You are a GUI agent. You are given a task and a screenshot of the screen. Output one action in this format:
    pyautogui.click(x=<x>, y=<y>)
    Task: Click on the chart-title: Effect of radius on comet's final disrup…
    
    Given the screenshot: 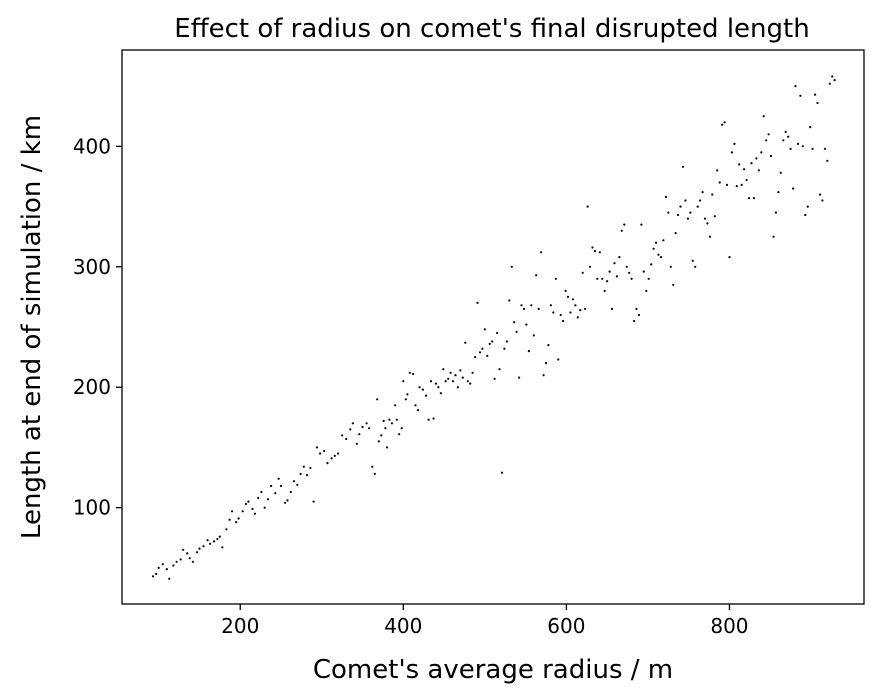 What is the action you would take?
    pyautogui.click(x=491, y=29)
    